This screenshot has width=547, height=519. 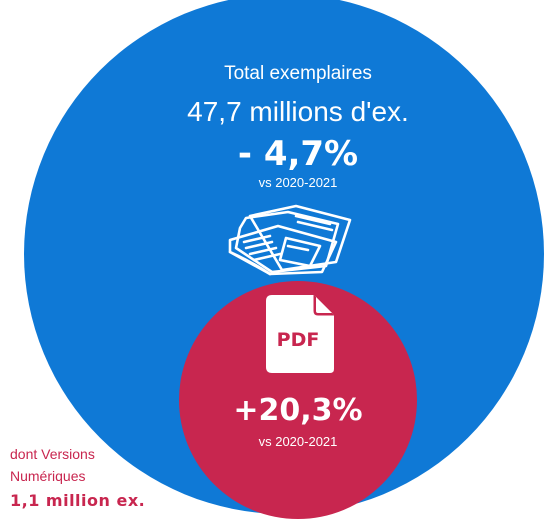 I want to click on total-period: vs 2020-2021, so click(x=298, y=182).